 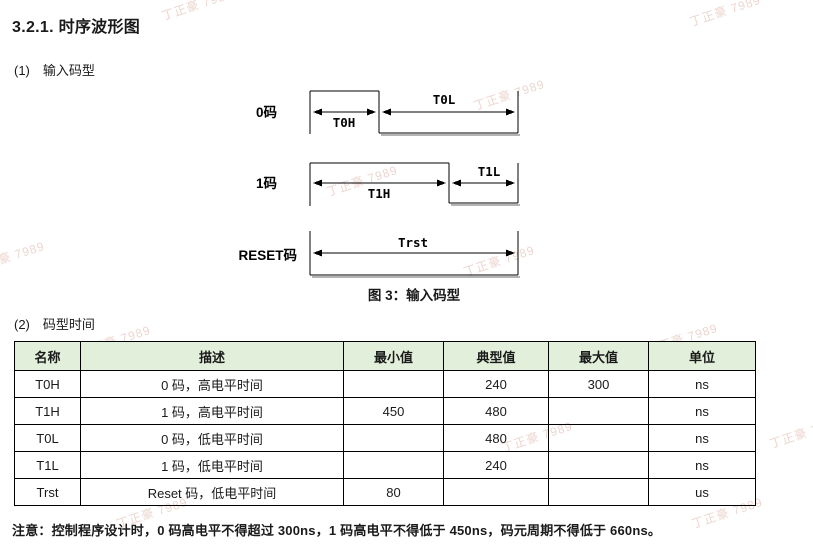 I want to click on t1l-label: T1L, so click(x=489, y=171).